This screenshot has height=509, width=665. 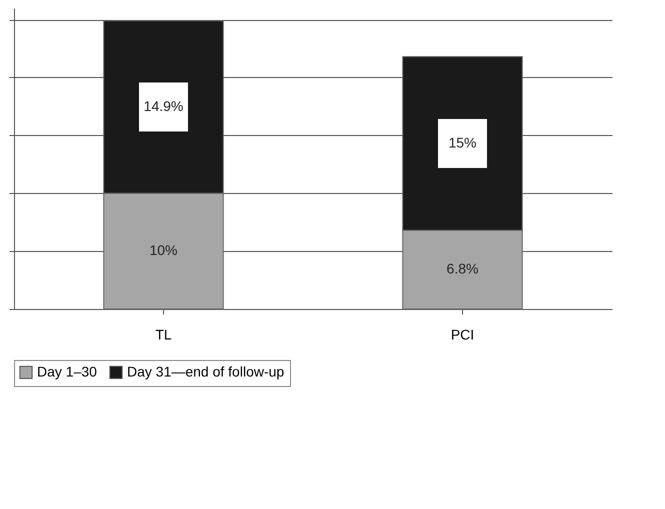 I want to click on data-label: 14.9%, so click(x=164, y=106).